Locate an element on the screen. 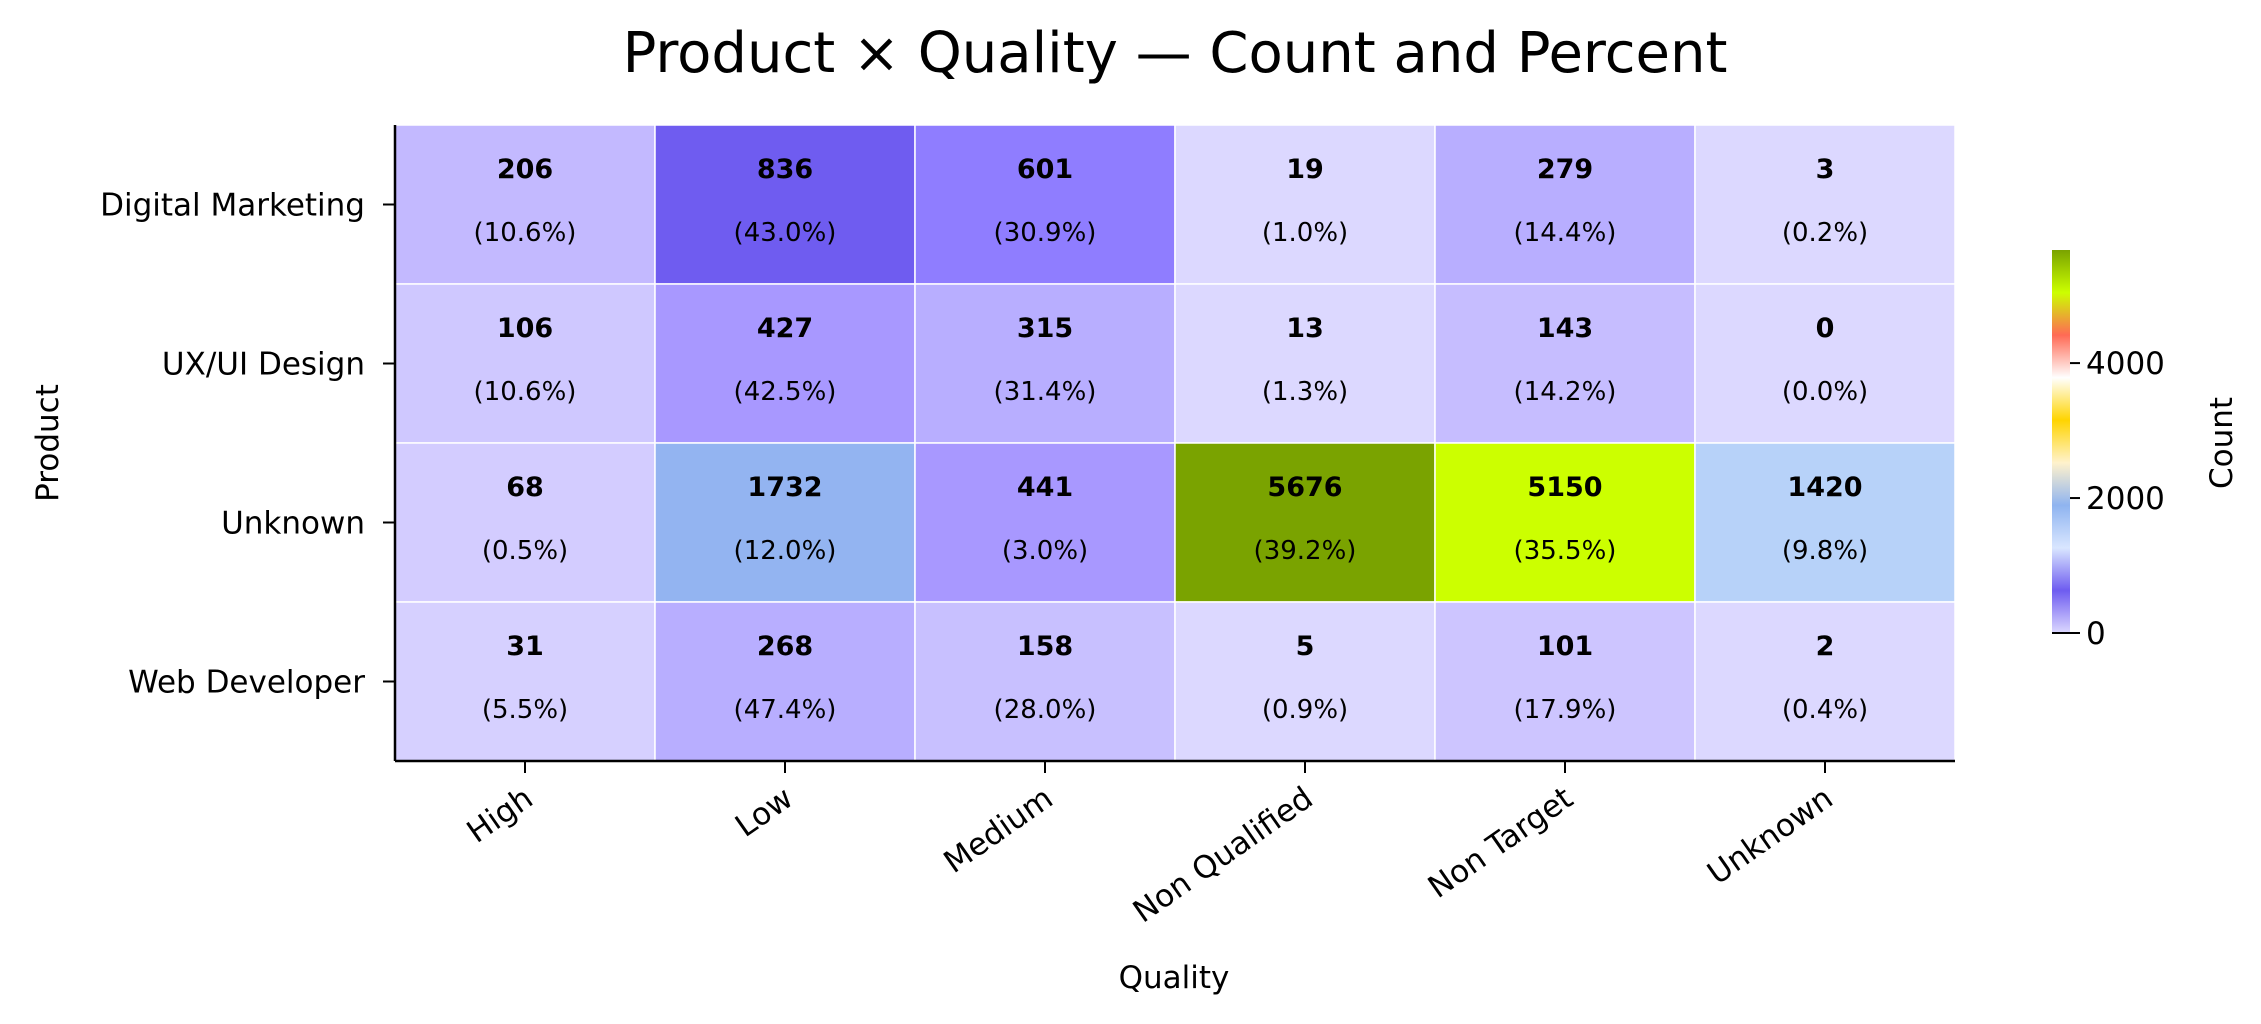 The width and height of the screenshot is (2261, 1024). cell-count-label: 441 is located at coordinates (1045, 487).